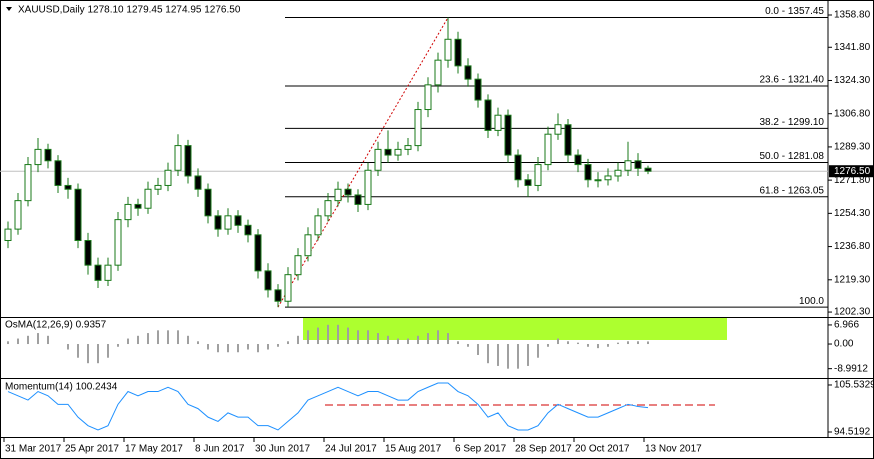  I want to click on x-tick-label: 28 Sep 2017, so click(543, 449).